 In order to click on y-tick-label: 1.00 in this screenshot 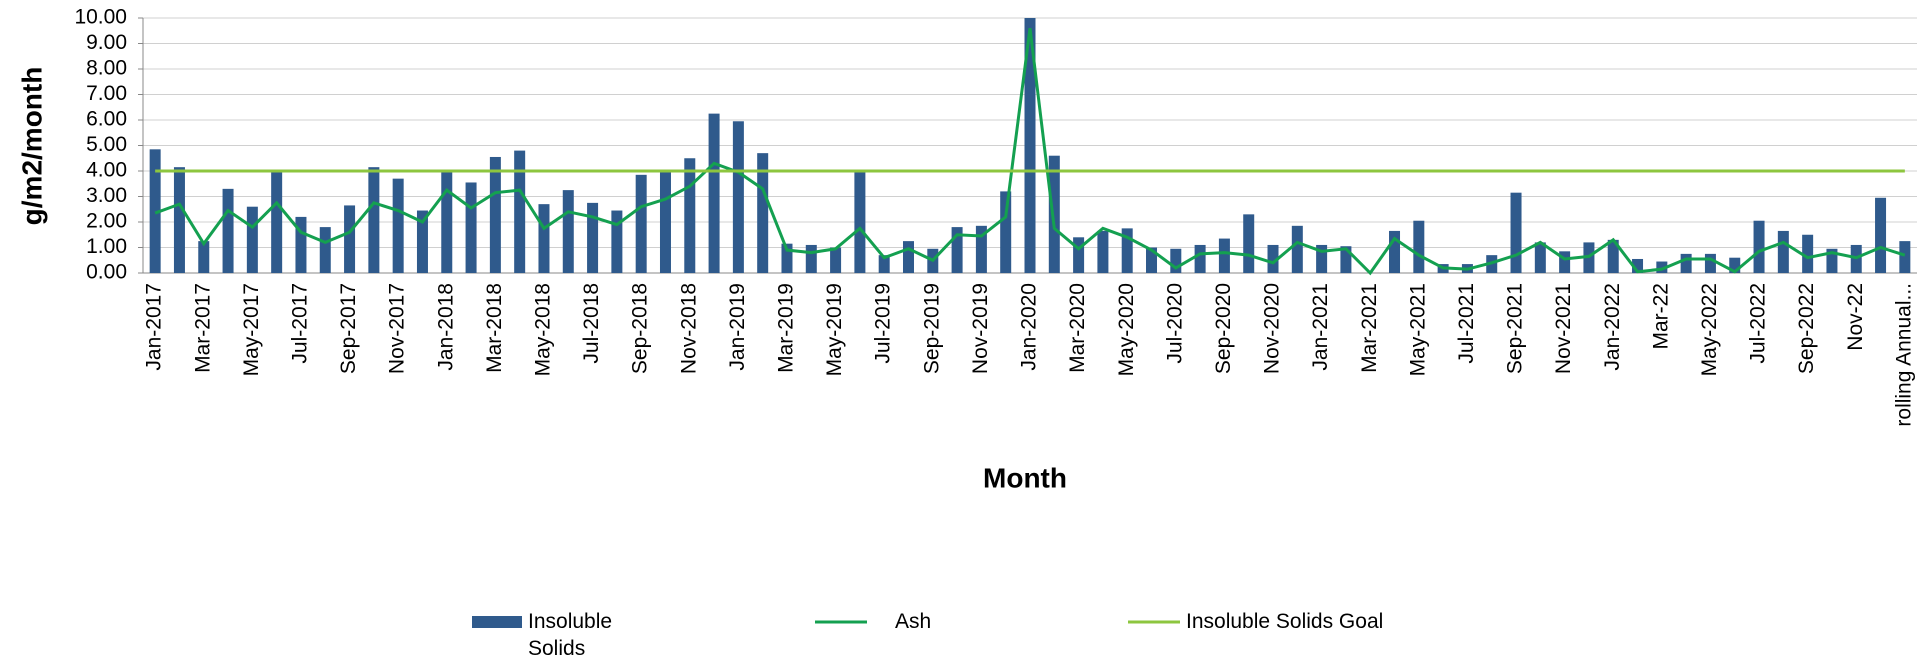, I will do `click(106, 246)`.